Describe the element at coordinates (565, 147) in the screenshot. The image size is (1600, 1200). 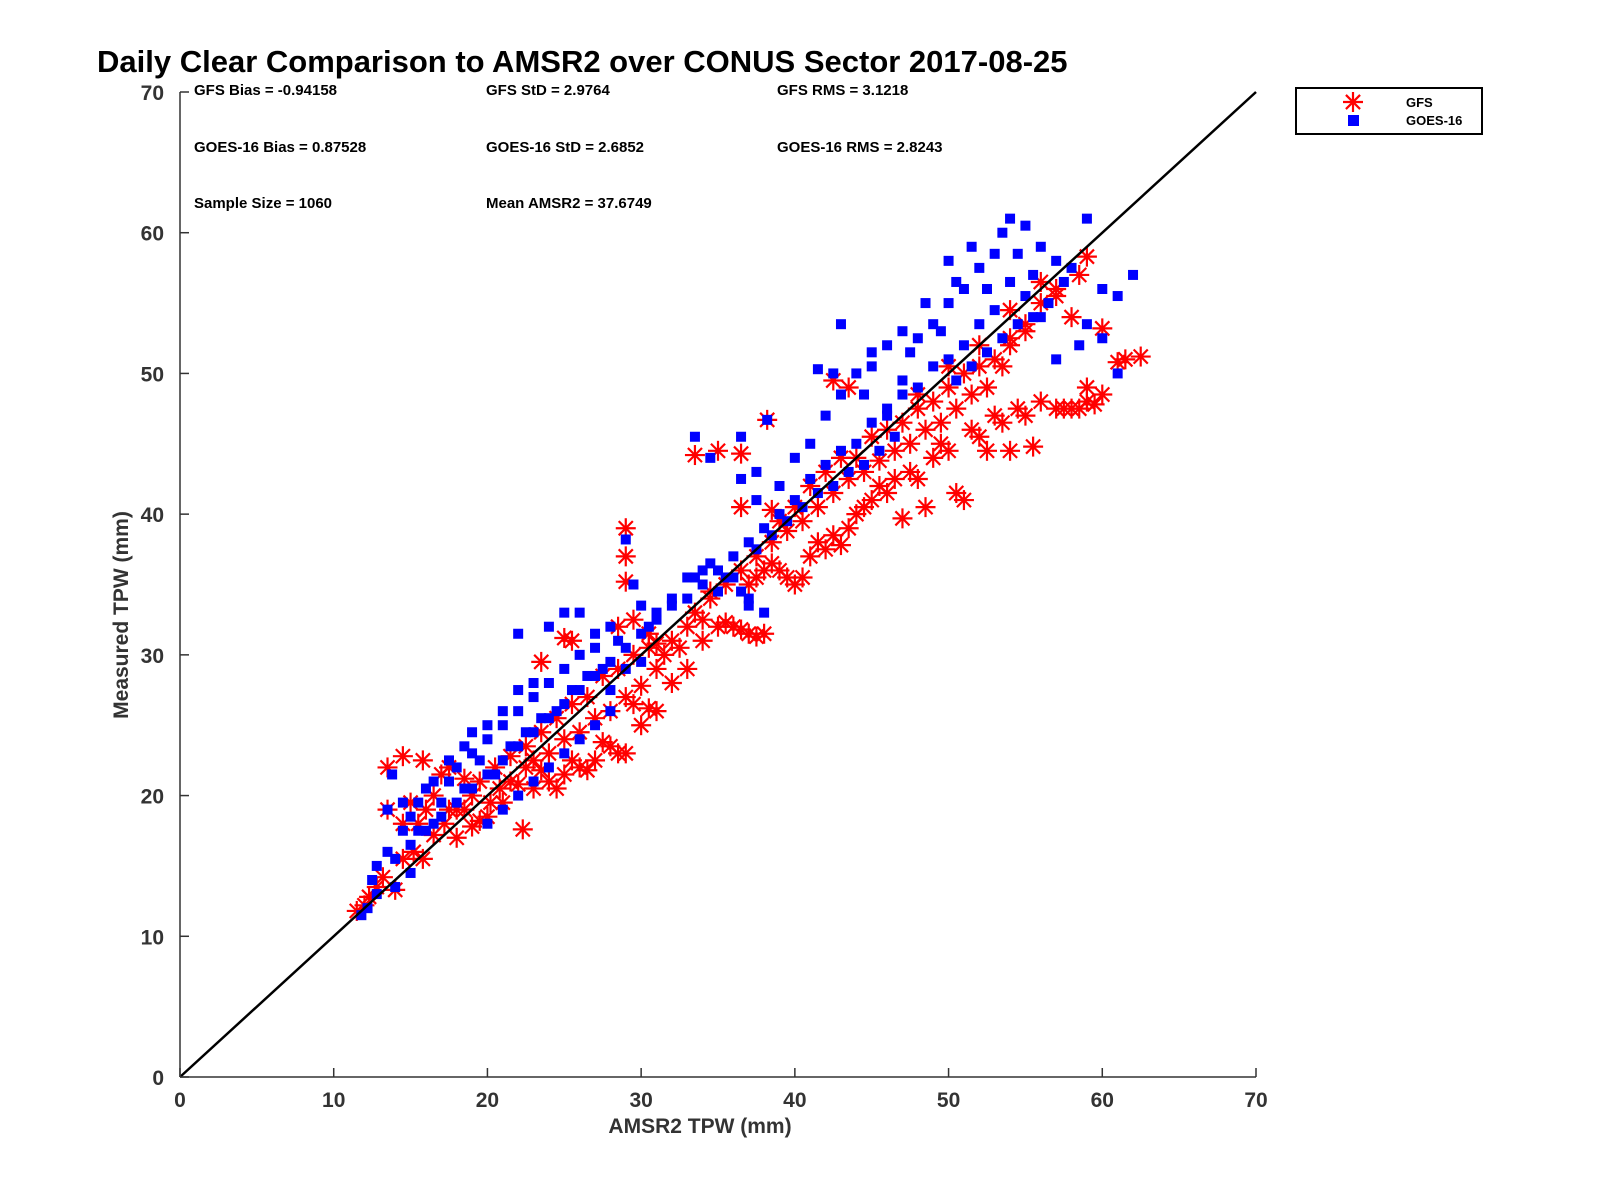
I see `goes-std-text: GOES-16 StD = 2.6852` at that location.